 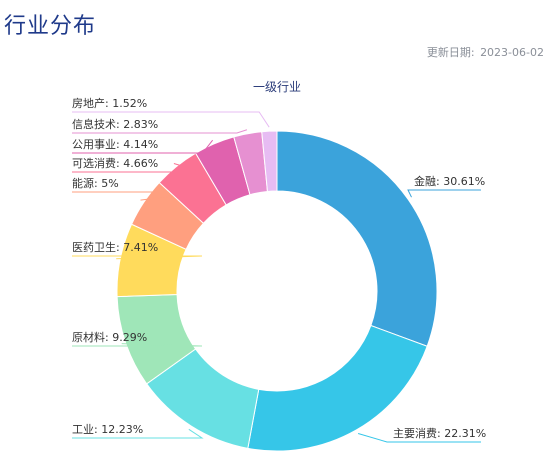 I want to click on slice-label-7: 公用事业: 4.14%, so click(x=115, y=144).